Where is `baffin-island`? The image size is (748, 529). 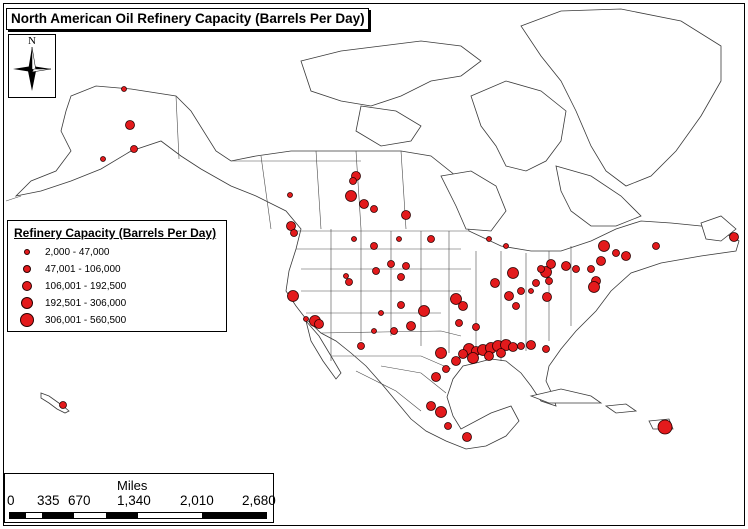 baffin-island is located at coordinates (518, 126).